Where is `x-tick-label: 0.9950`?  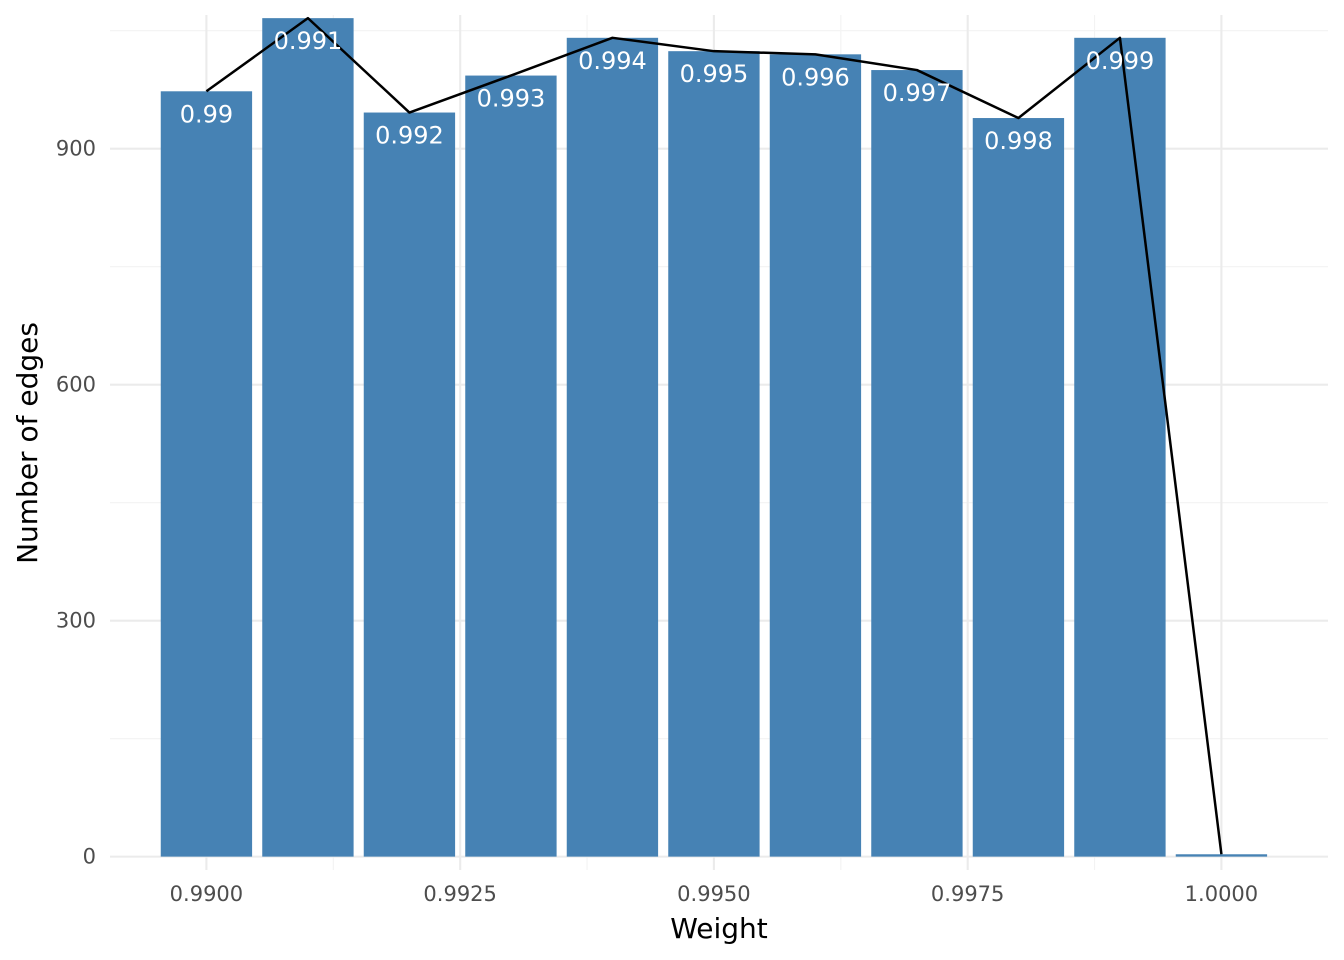 x-tick-label: 0.9950 is located at coordinates (713, 894).